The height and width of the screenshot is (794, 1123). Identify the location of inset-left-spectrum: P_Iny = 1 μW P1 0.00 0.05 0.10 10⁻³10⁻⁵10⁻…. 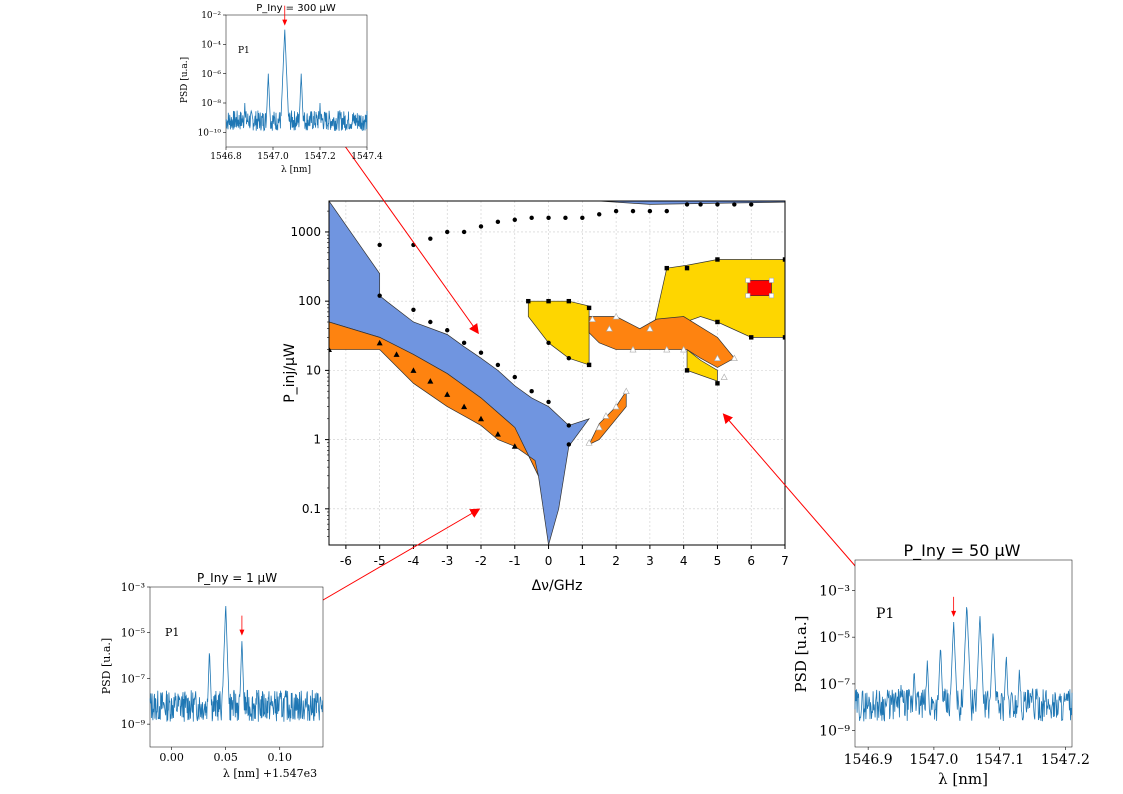
(212, 675).